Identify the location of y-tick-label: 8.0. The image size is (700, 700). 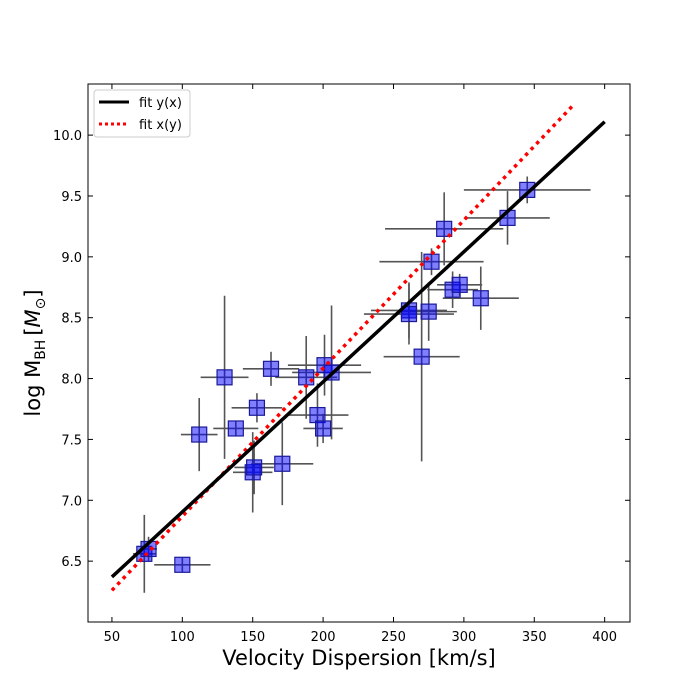
(71, 380).